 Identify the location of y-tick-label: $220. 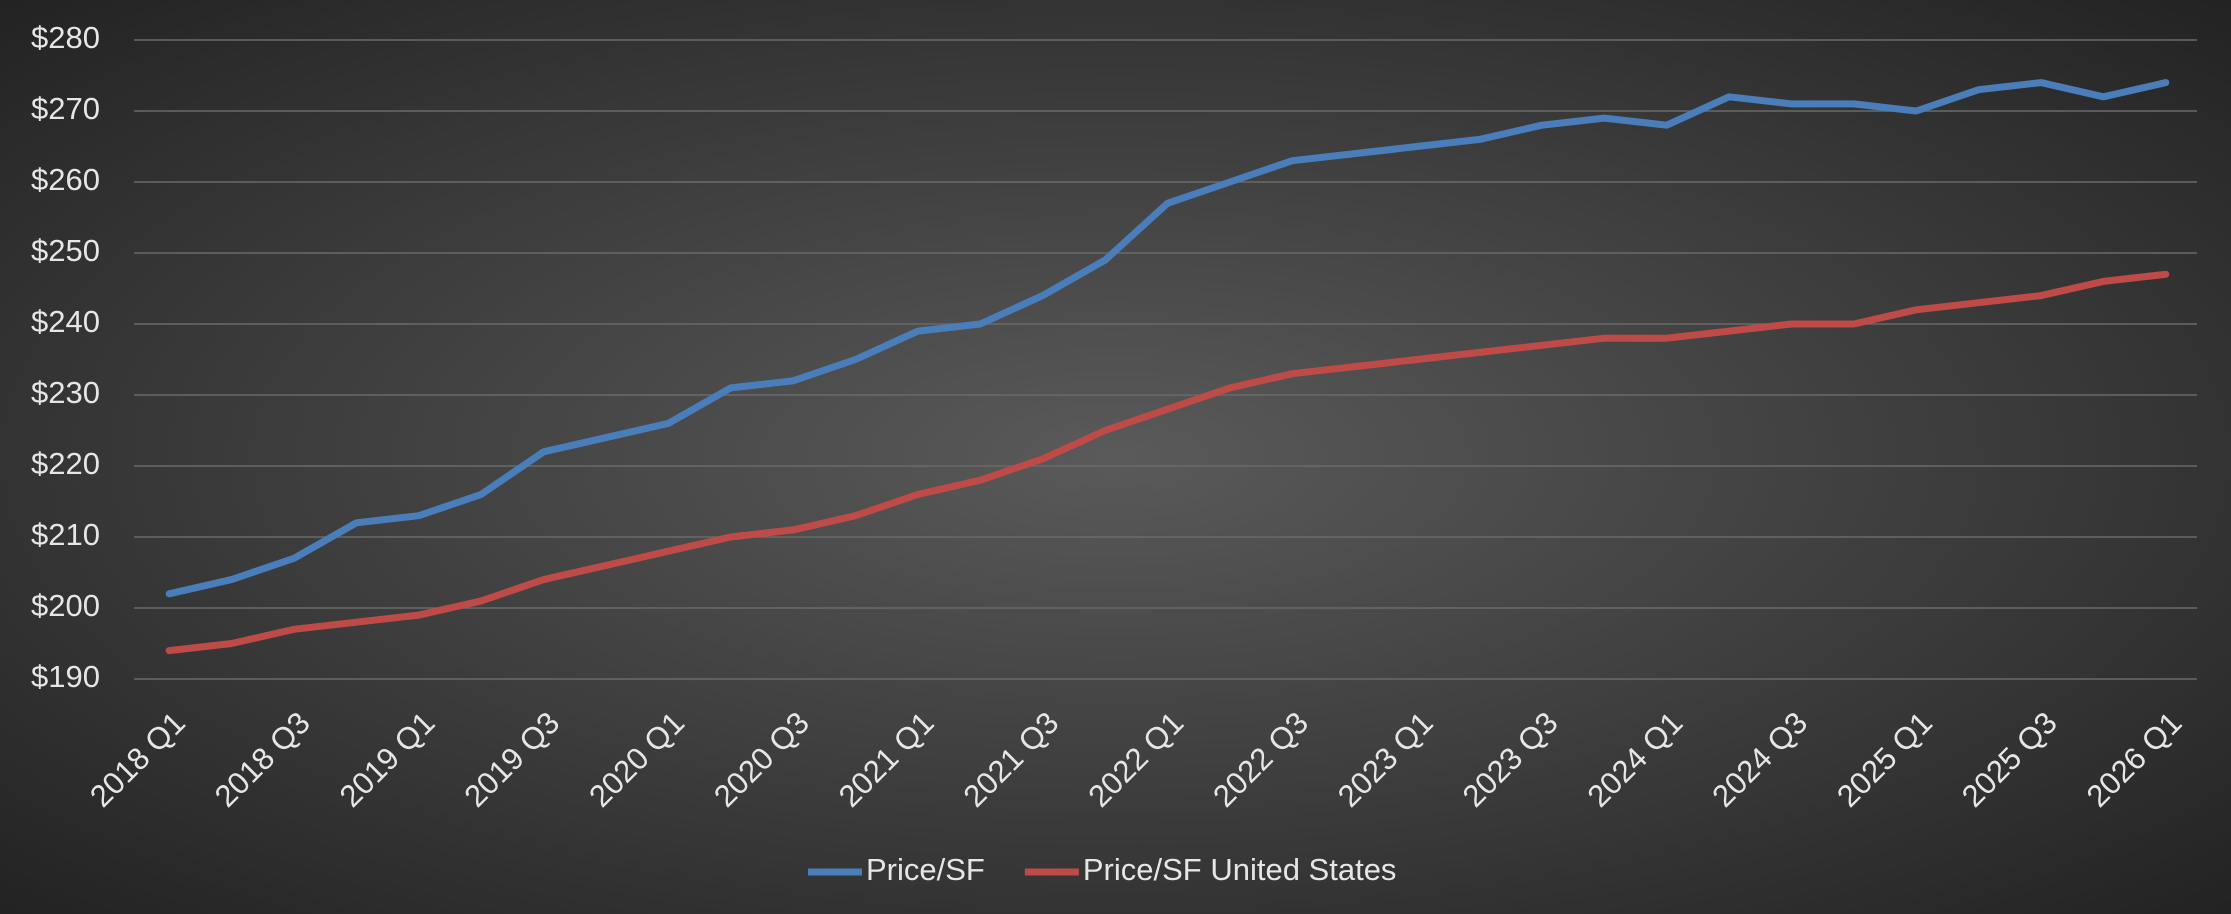
(65, 463).